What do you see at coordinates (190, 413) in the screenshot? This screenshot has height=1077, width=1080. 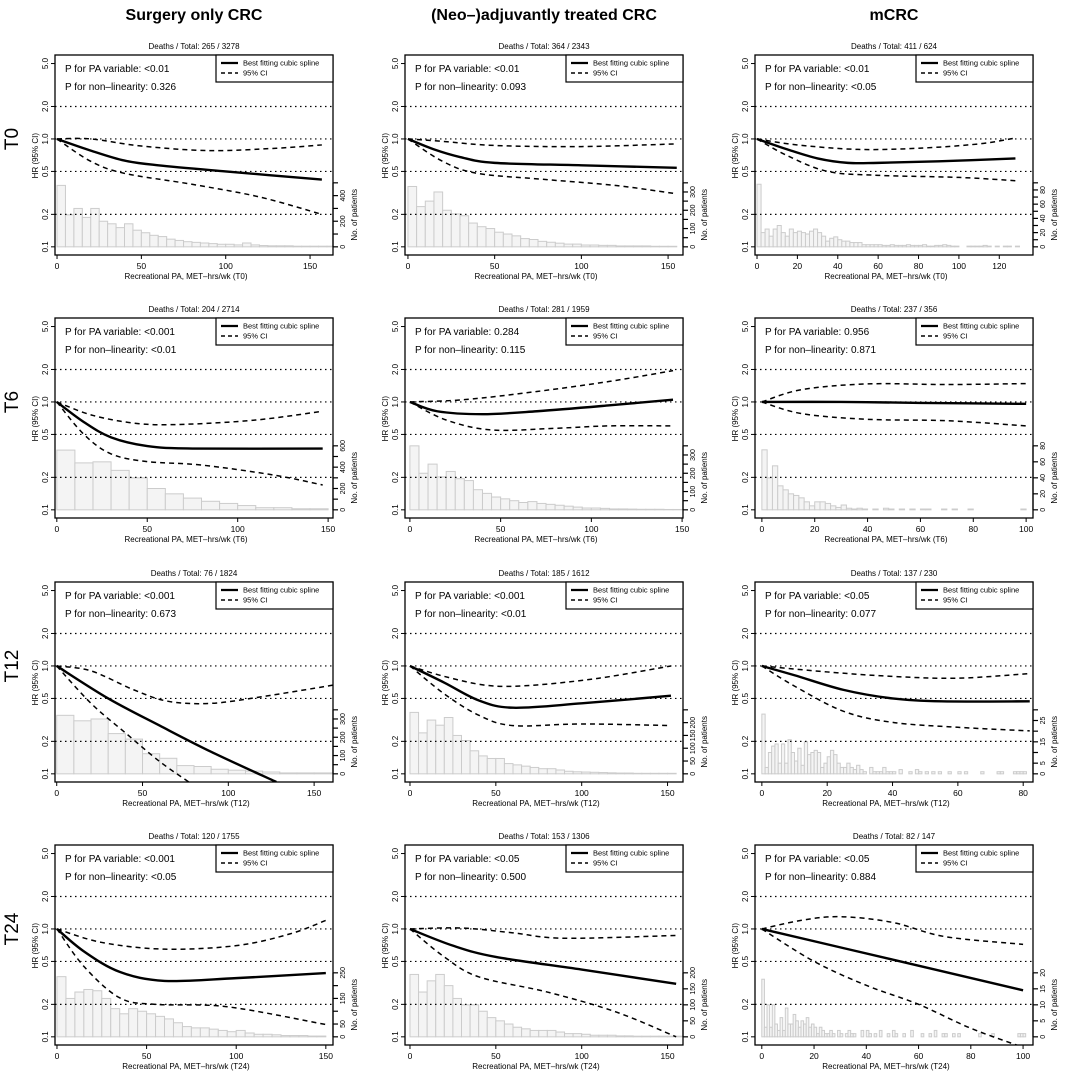 I see `ci-upper-line` at bounding box center [190, 413].